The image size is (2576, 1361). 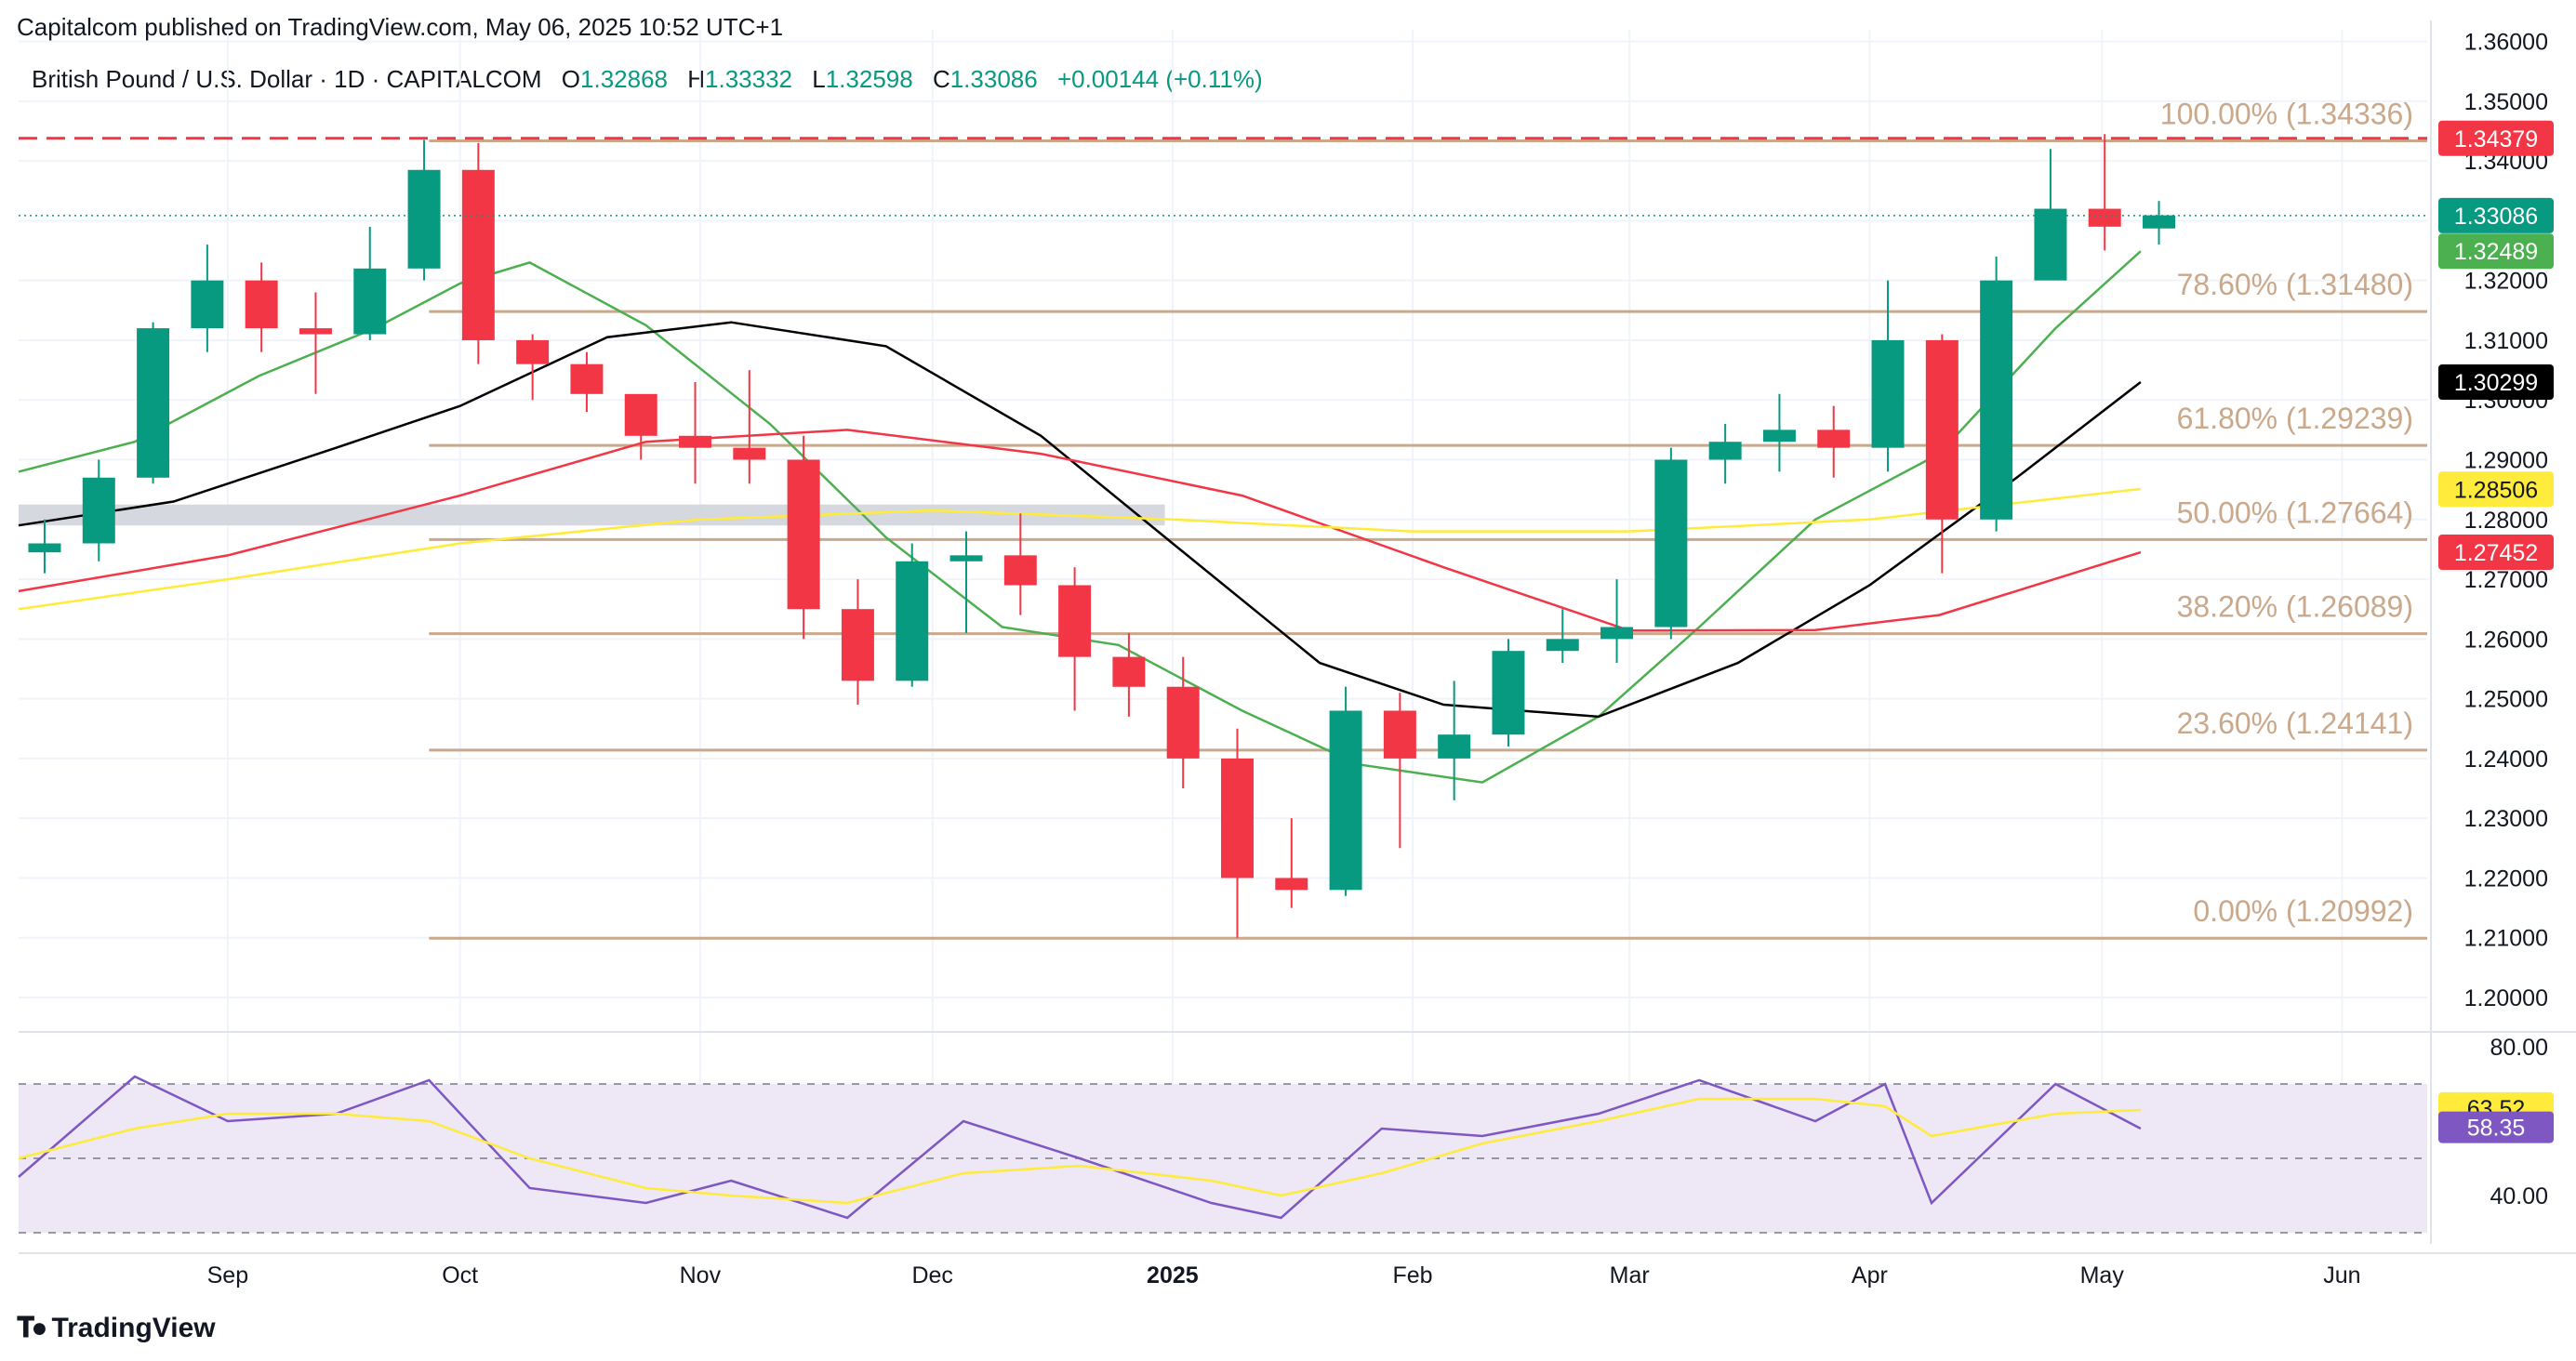 I want to click on fib-level-label: 78.60% (1.31480), so click(x=2295, y=284).